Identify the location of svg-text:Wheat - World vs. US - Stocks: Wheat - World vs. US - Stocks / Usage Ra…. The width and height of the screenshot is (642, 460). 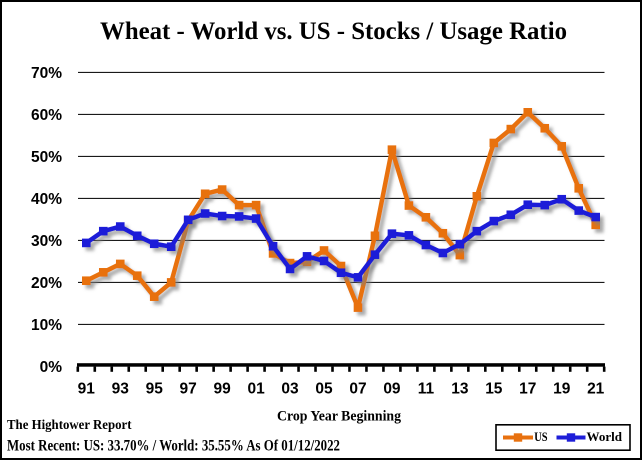
(333, 31).